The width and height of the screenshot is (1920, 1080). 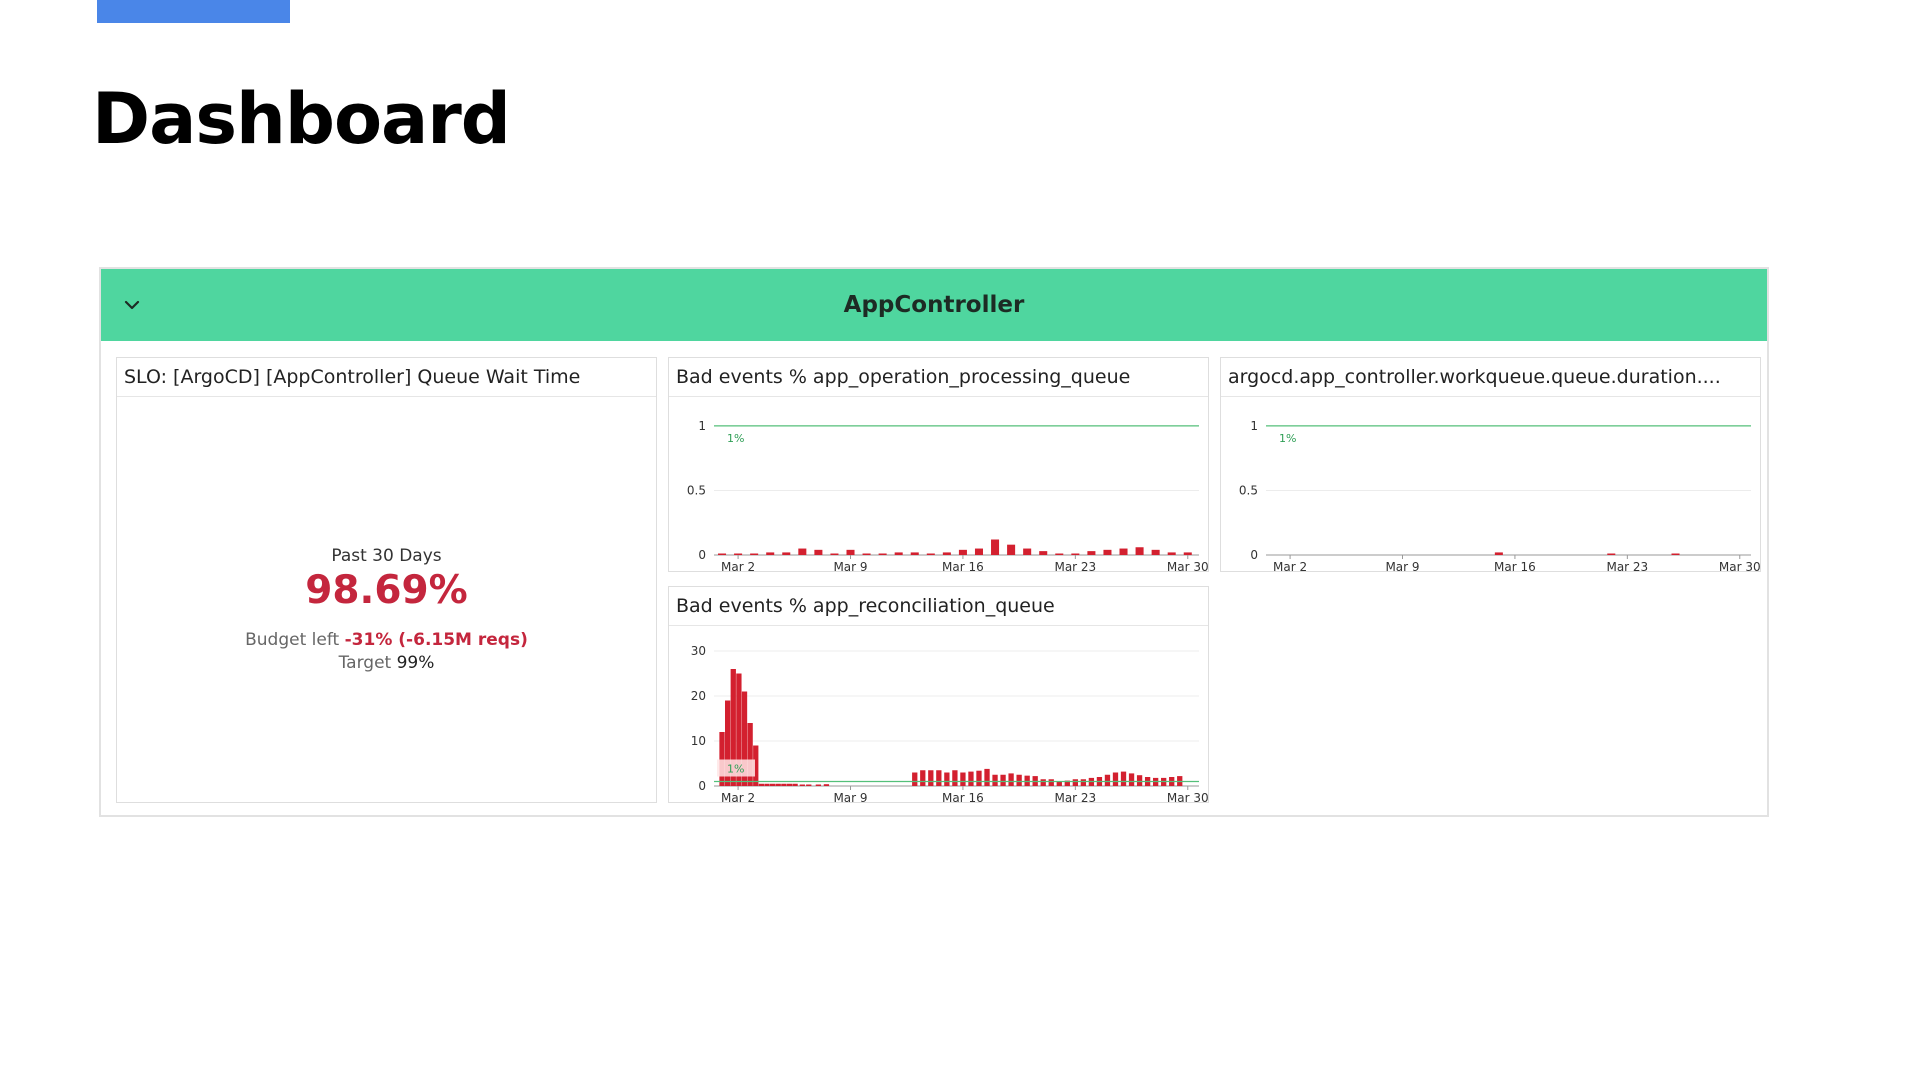 I want to click on page-title: Dashboard, so click(x=301, y=119).